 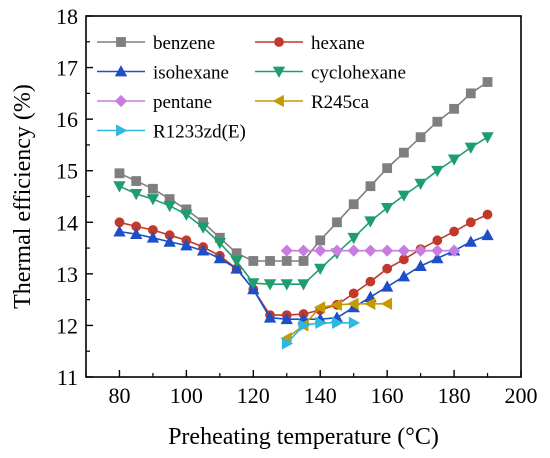 What do you see at coordinates (253, 395) in the screenshot?
I see `x-tick-label: 120` at bounding box center [253, 395].